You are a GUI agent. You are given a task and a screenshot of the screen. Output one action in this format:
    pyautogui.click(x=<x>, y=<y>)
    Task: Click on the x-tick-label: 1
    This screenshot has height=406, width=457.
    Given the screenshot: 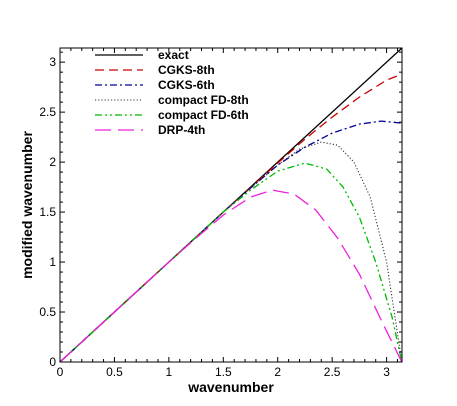 What is the action you would take?
    pyautogui.click(x=169, y=372)
    